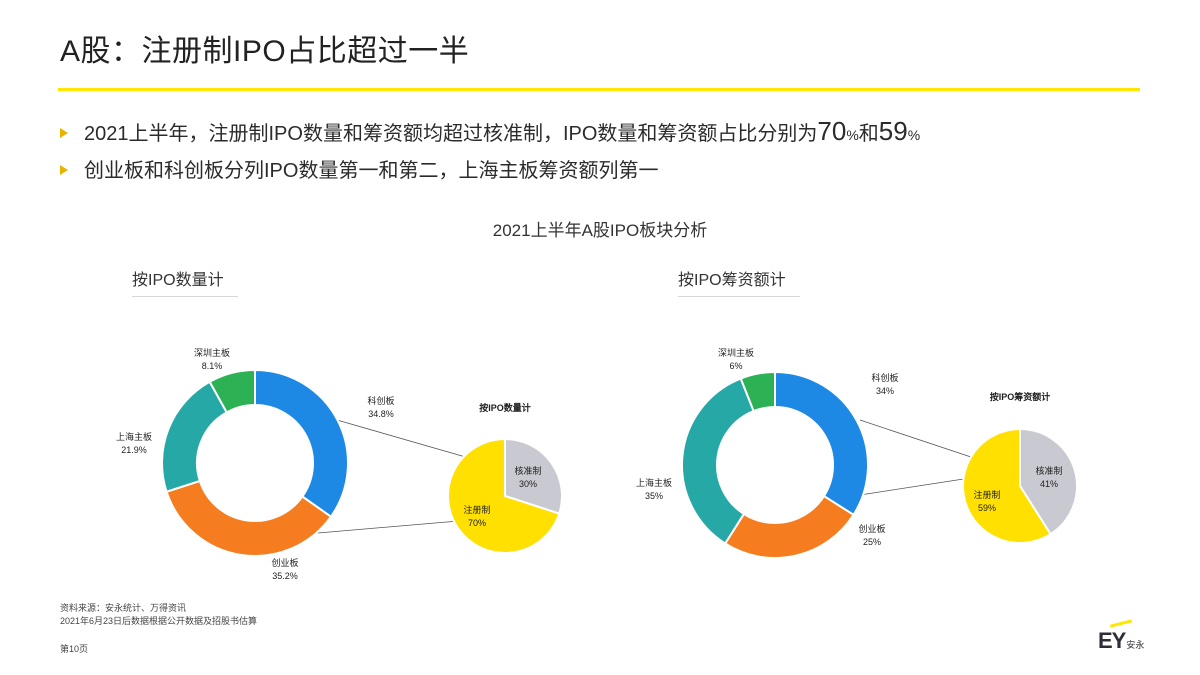 This screenshot has height=675, width=1200. What do you see at coordinates (134, 450) in the screenshot?
I see `count-donut-2-value-label: 21.9%` at bounding box center [134, 450].